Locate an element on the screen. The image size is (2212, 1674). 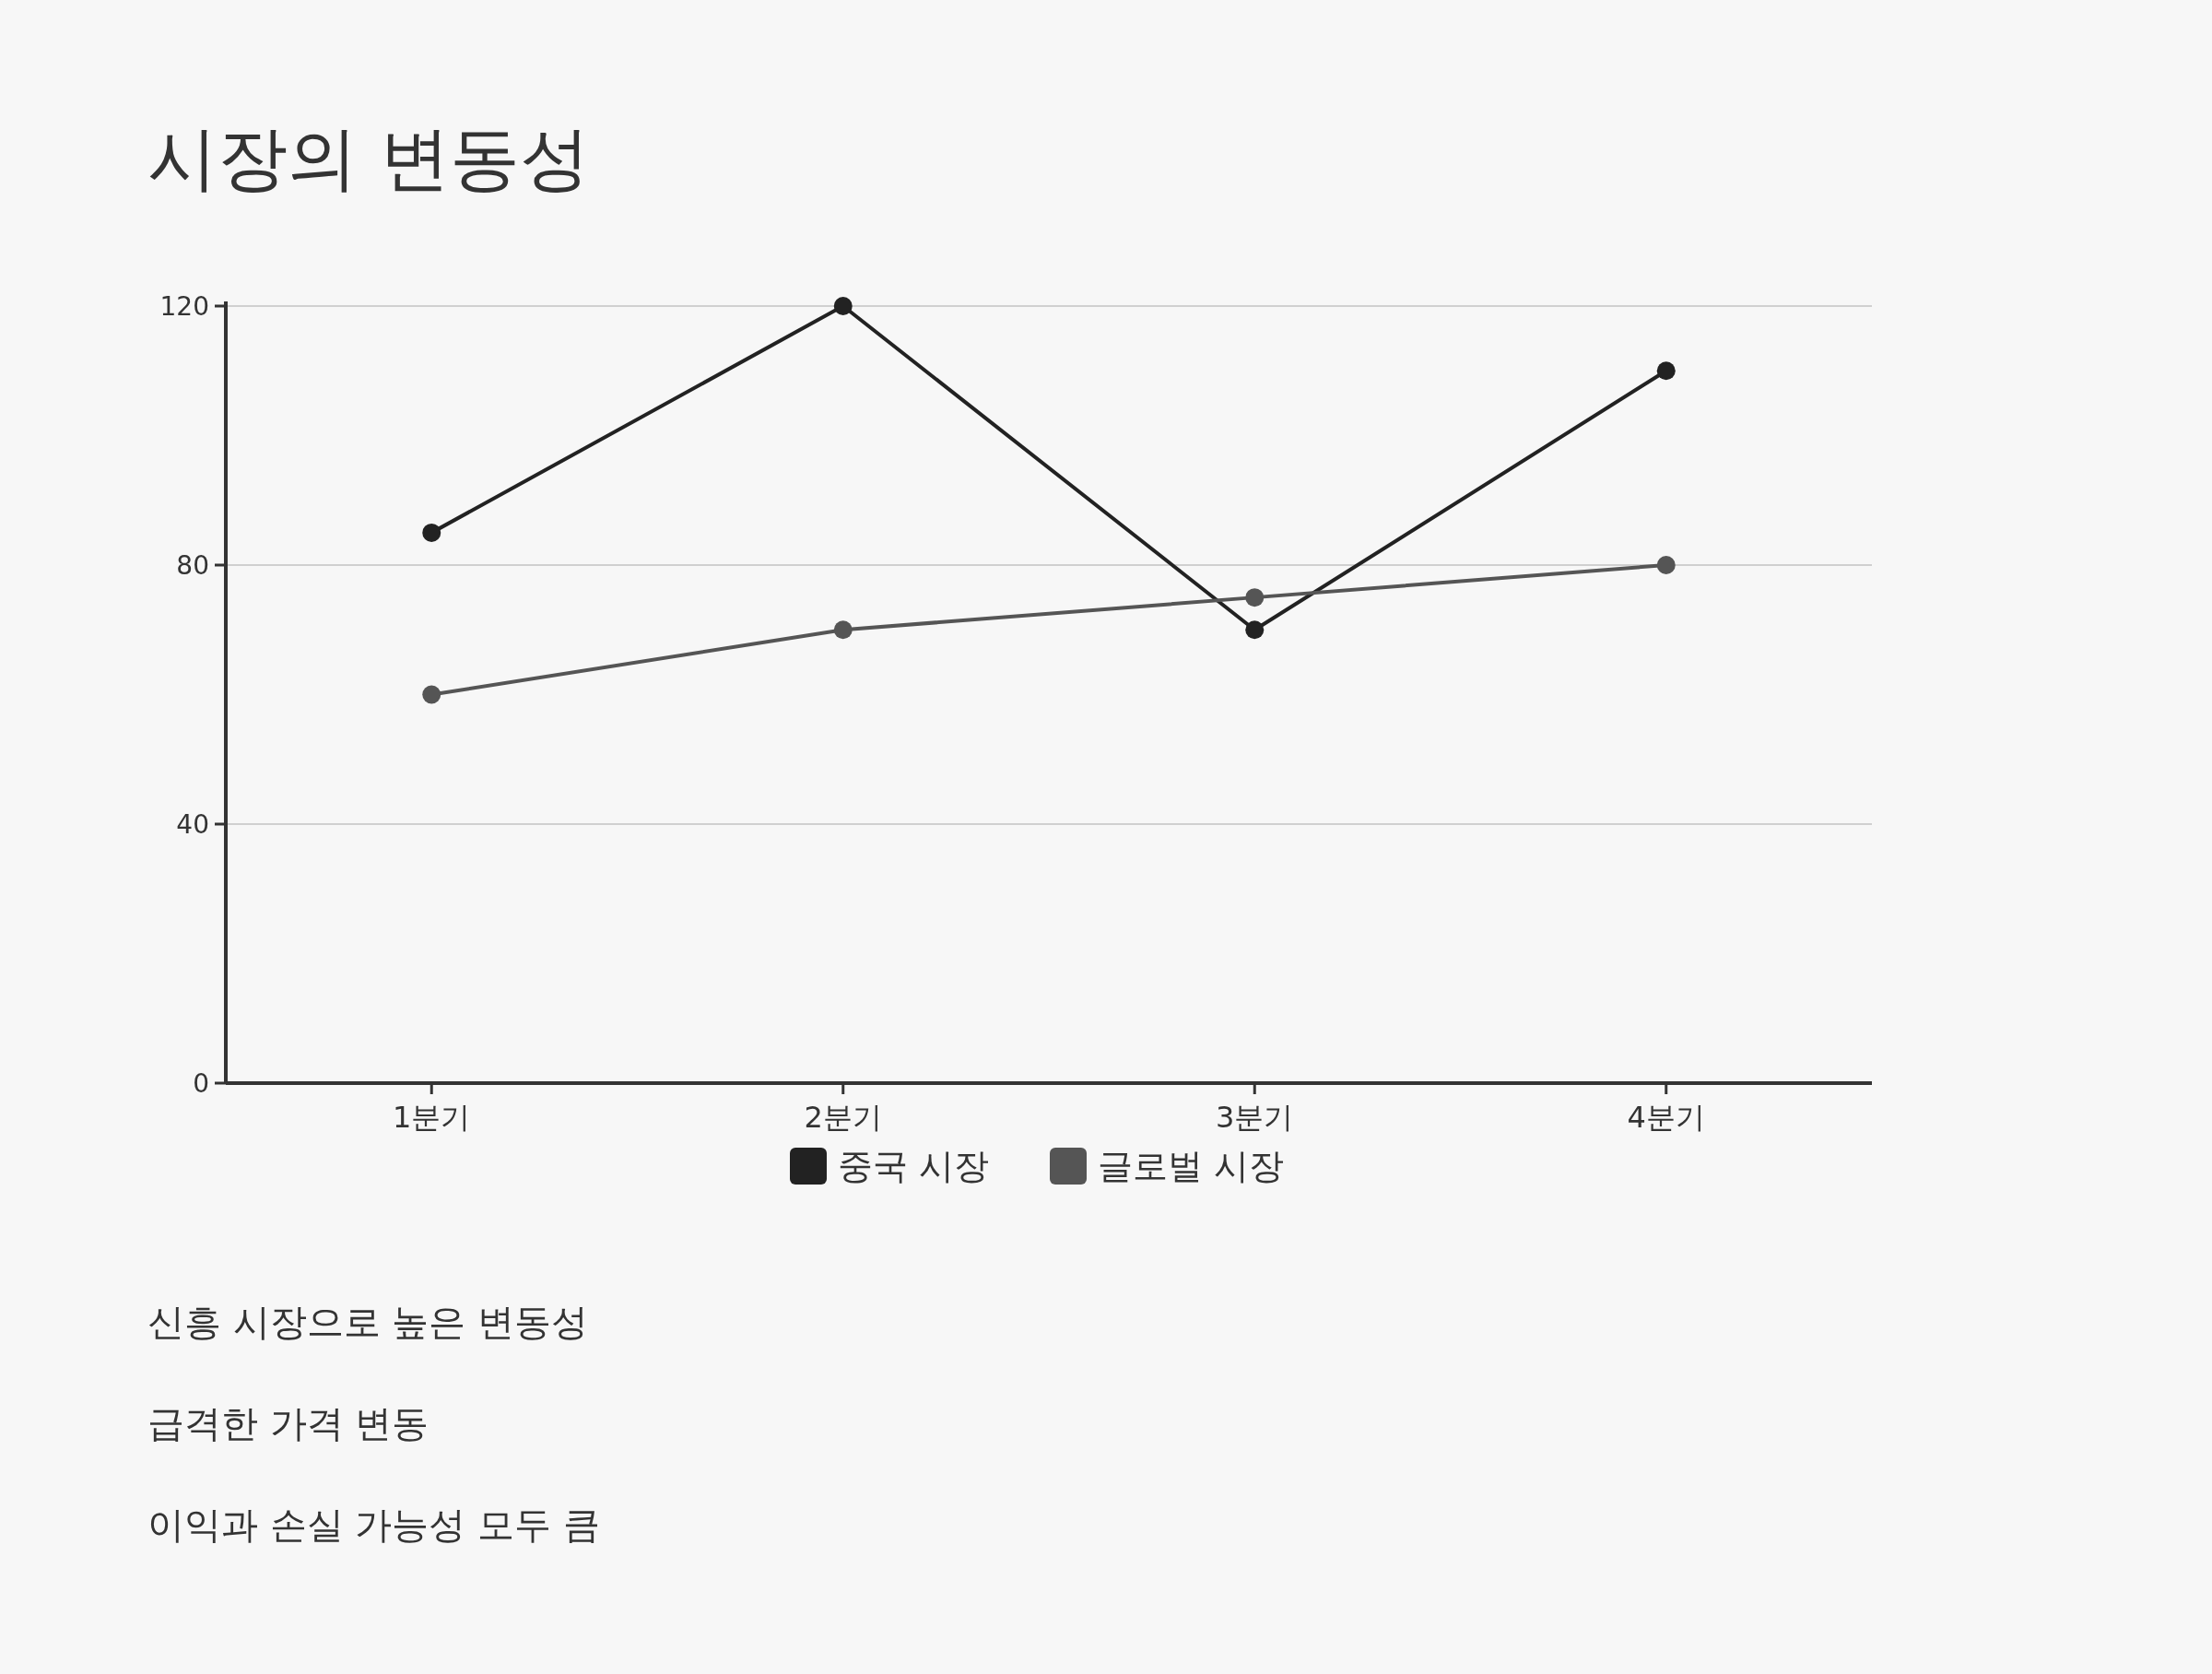
legend-label: 중국 시장 is located at coordinates (914, 1166).